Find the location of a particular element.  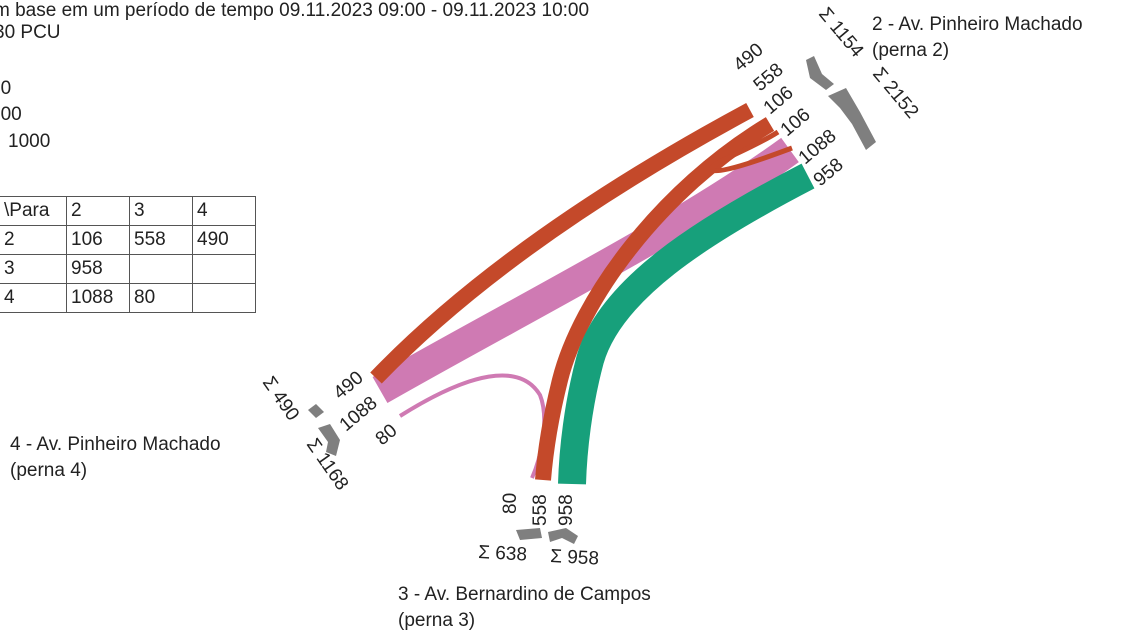

leg2-name: 2 - Av. Pinheiro Machado is located at coordinates (977, 24).